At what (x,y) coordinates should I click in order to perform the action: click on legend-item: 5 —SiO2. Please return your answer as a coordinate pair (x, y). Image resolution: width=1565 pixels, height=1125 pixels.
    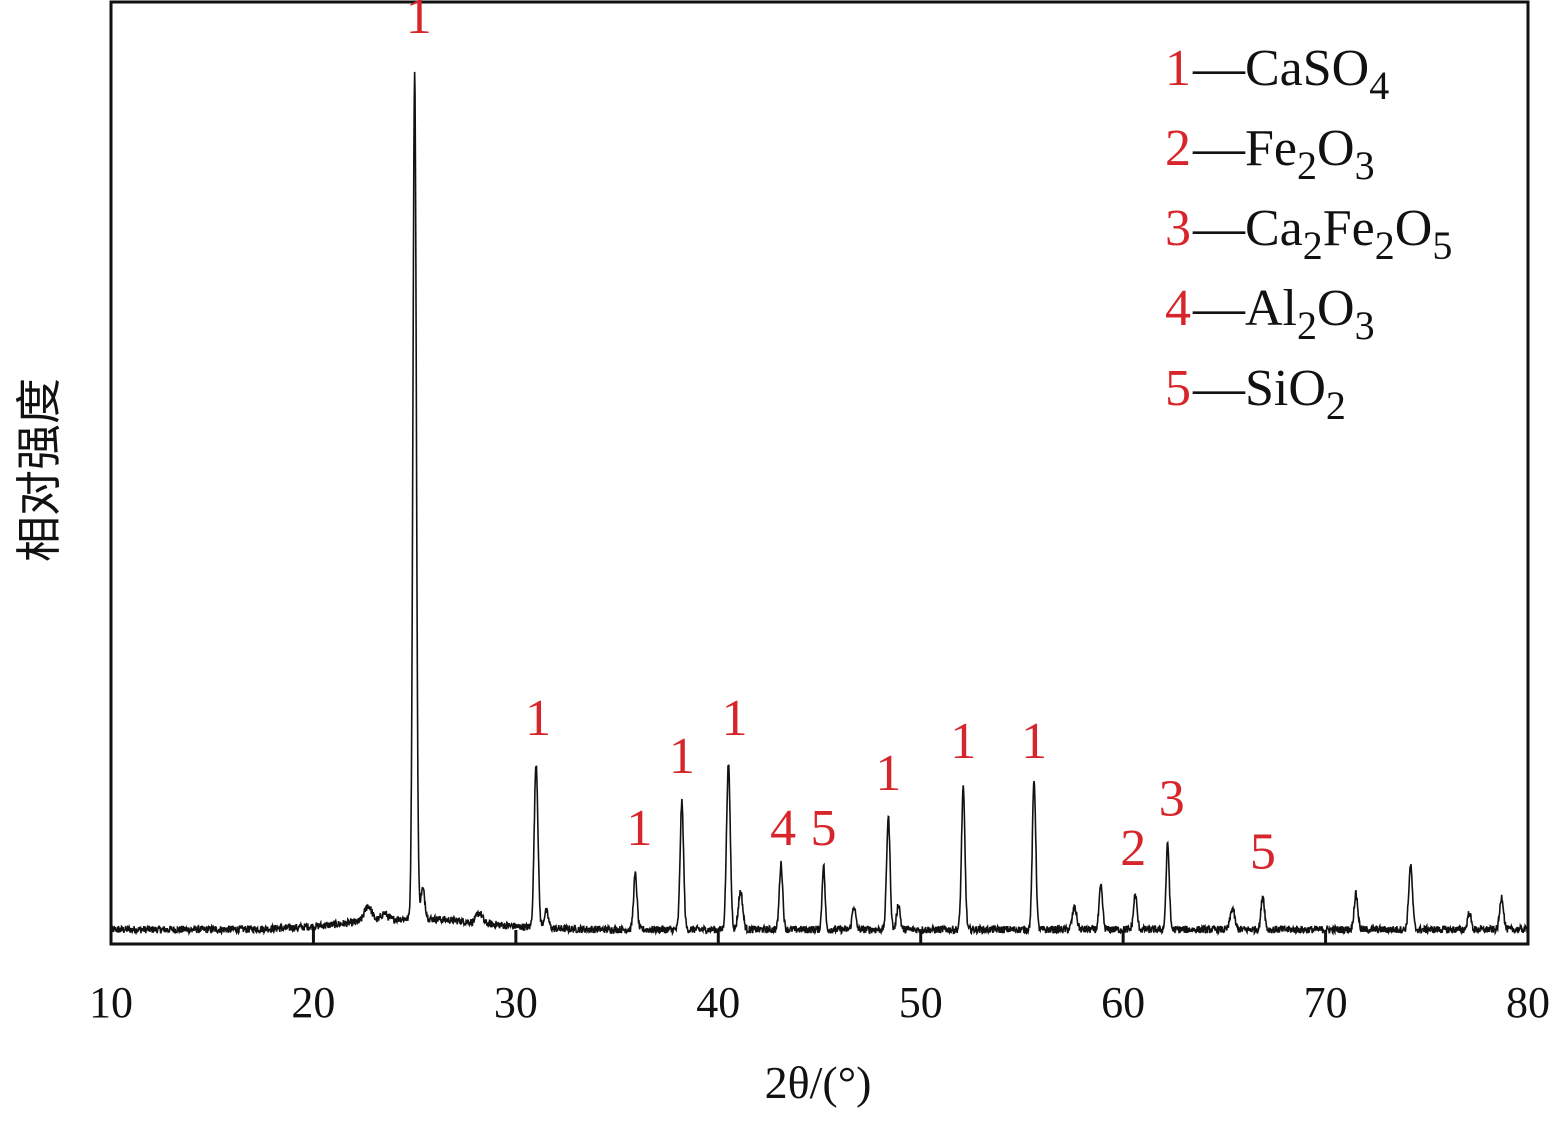
    Looking at the image, I should click on (1255, 394).